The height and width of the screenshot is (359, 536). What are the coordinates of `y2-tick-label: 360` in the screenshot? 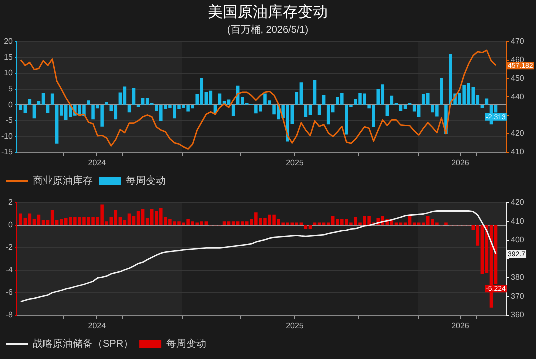 It's located at (518, 315).